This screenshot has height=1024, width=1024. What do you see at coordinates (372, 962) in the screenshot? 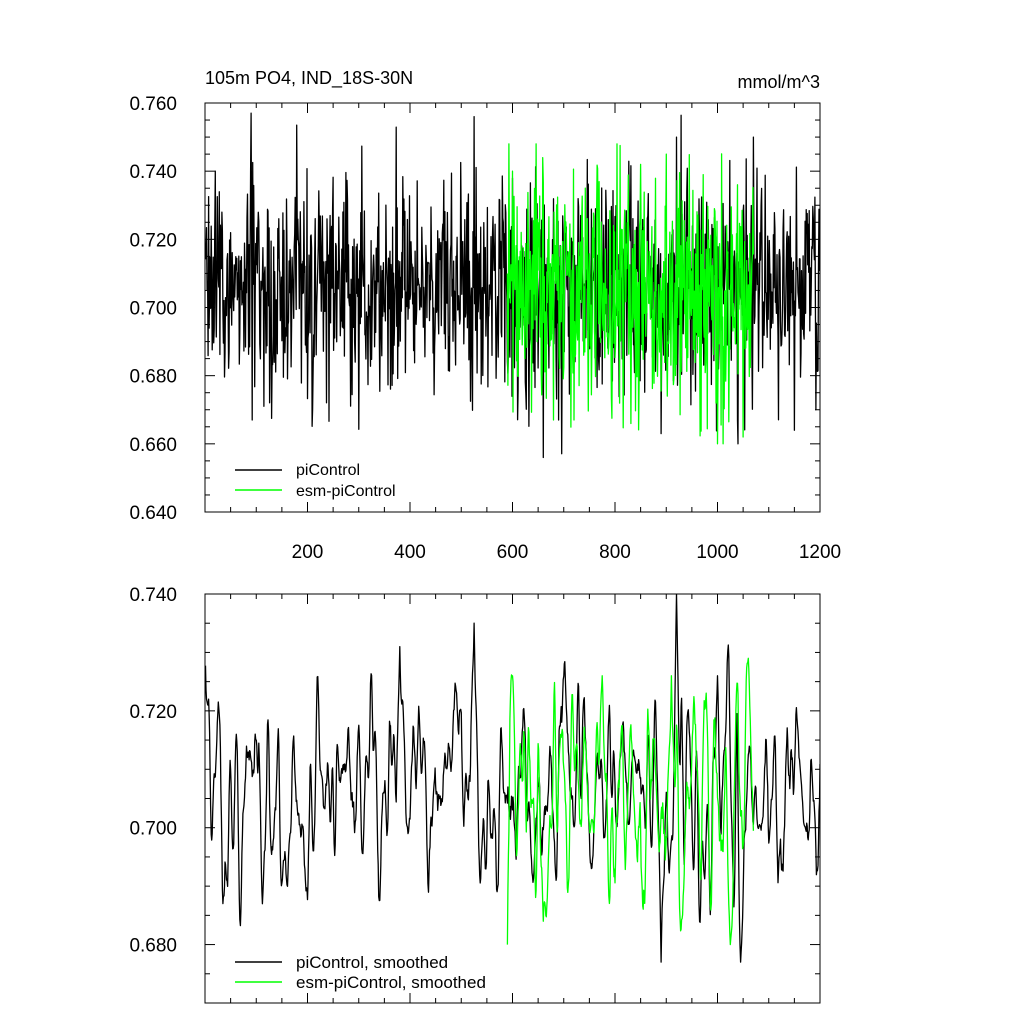
I see `legend-label-picontrol-smoothed: piControl, smoothed` at bounding box center [372, 962].